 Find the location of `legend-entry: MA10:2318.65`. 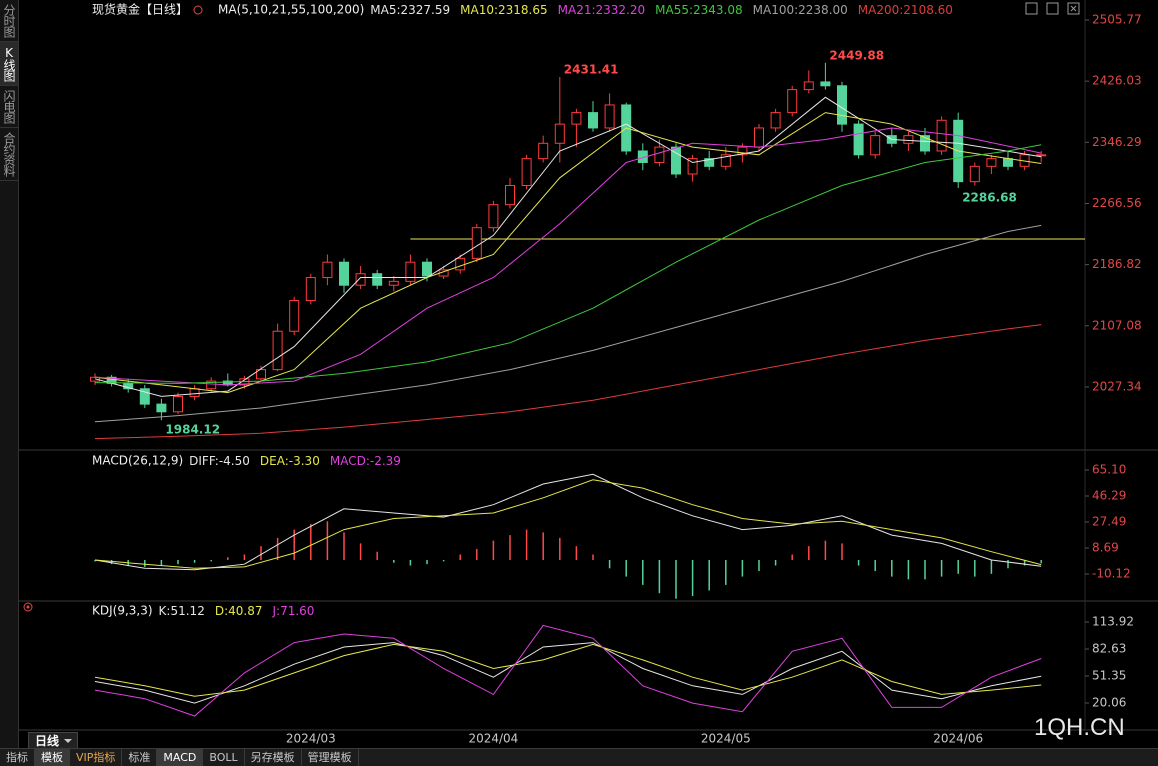

legend-entry: MA10:2318.65 is located at coordinates (504, 10).